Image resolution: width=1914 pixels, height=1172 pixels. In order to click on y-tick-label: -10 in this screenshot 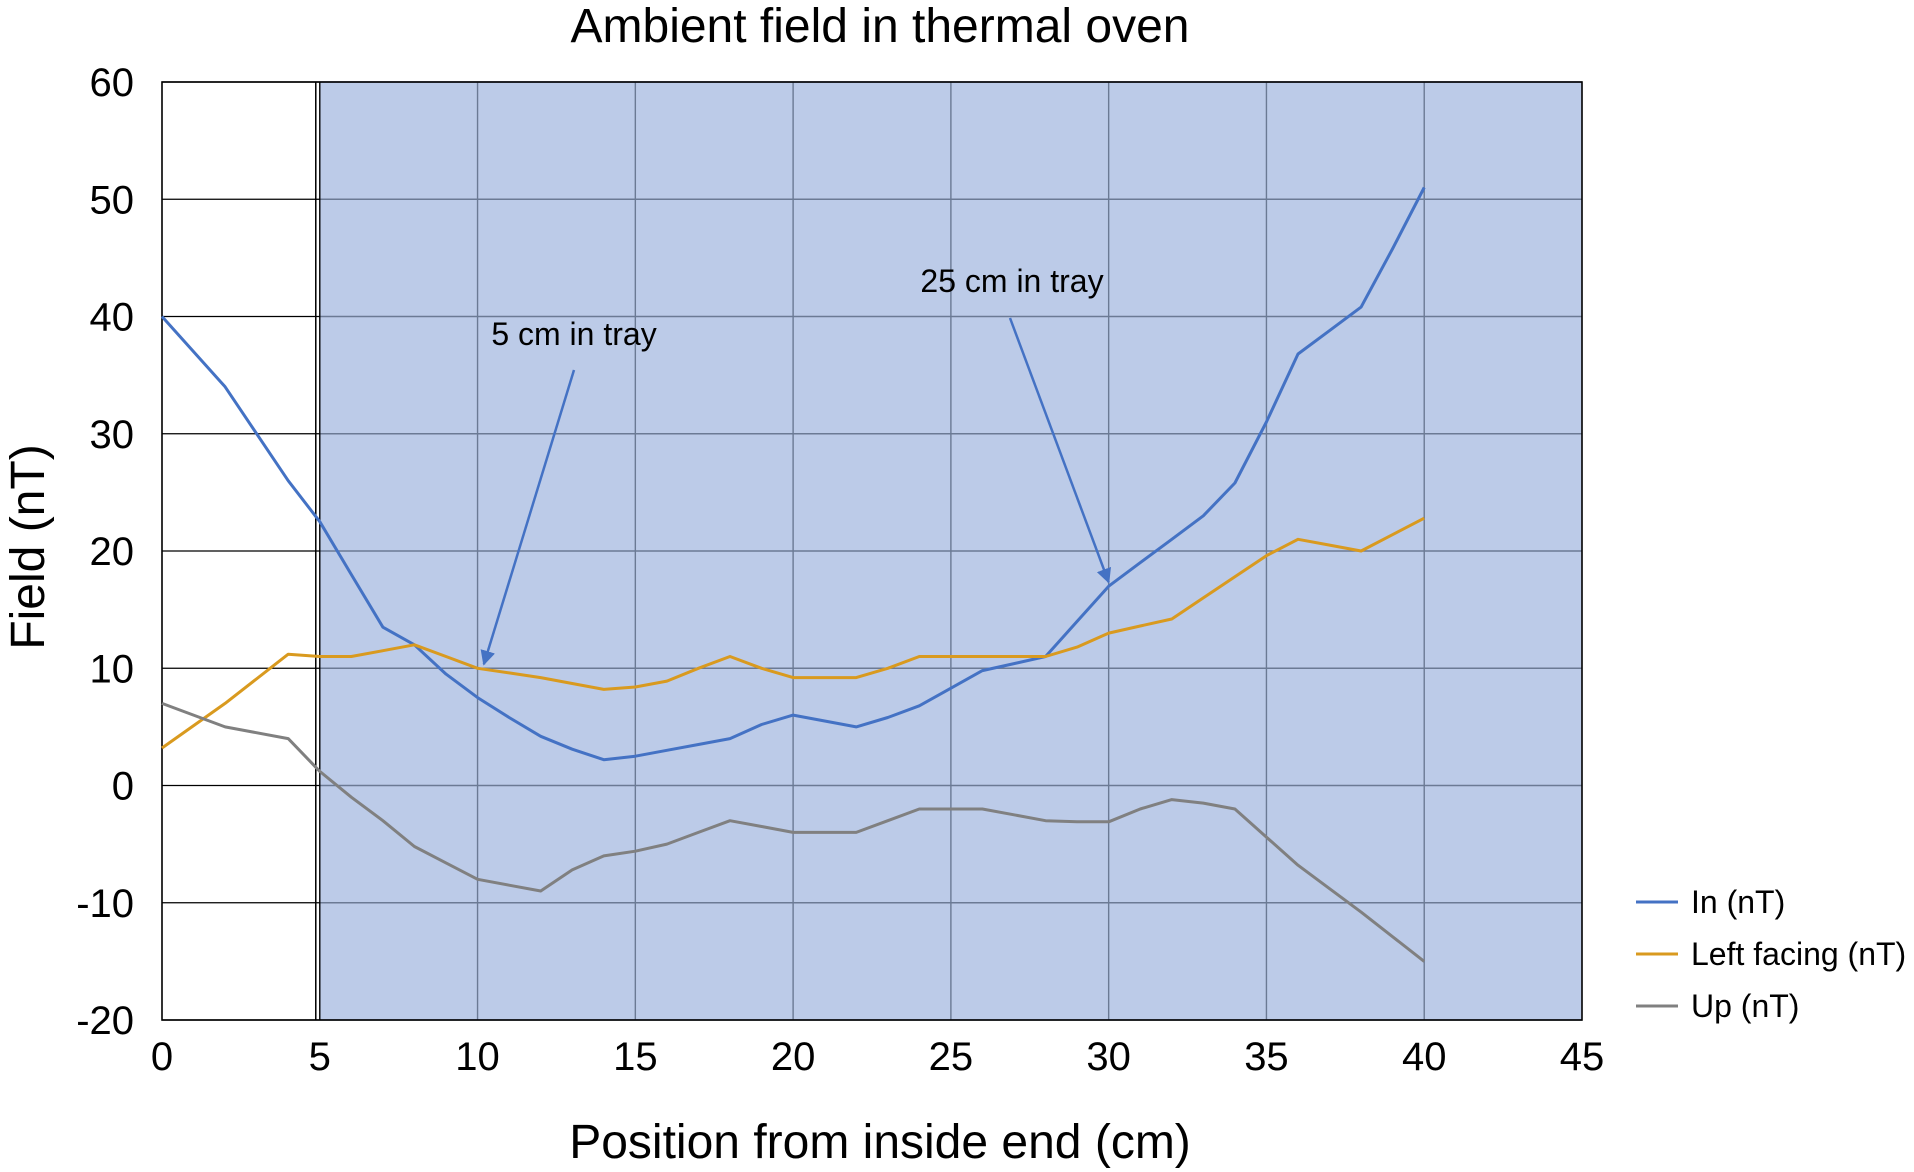, I will do `click(105, 904)`.